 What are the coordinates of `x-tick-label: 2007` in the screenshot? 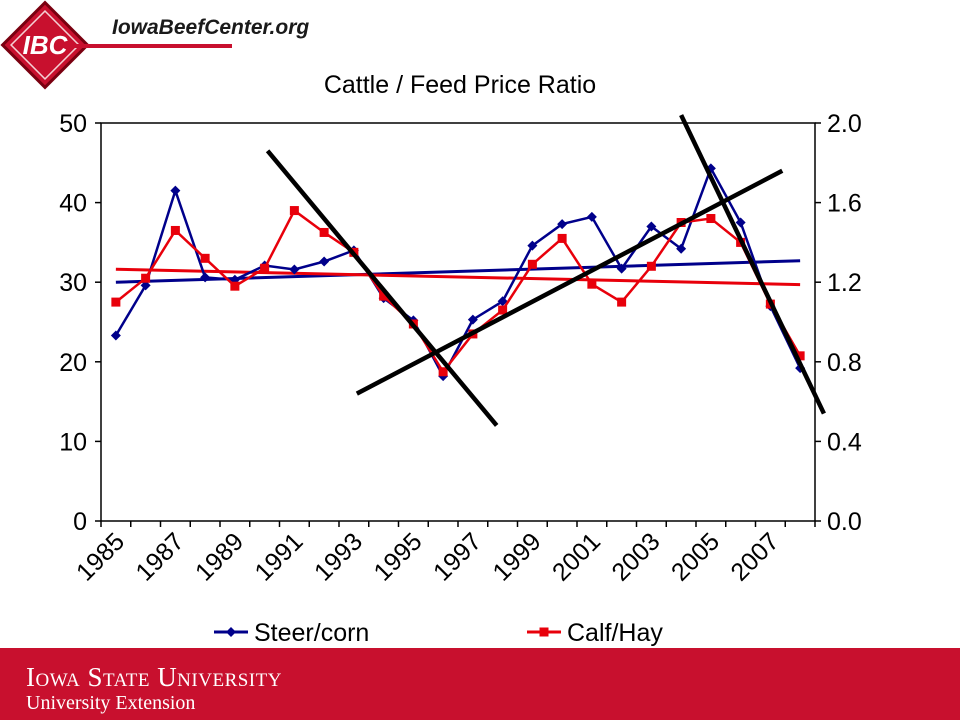 It's located at (754, 556).